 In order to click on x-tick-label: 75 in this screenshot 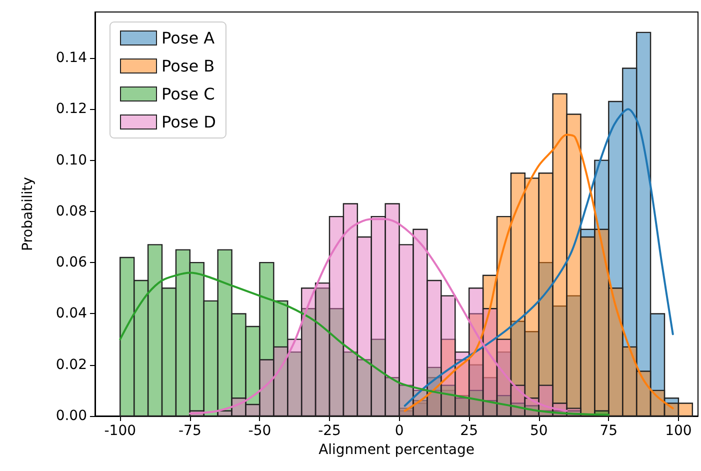, I will do `click(609, 431)`.